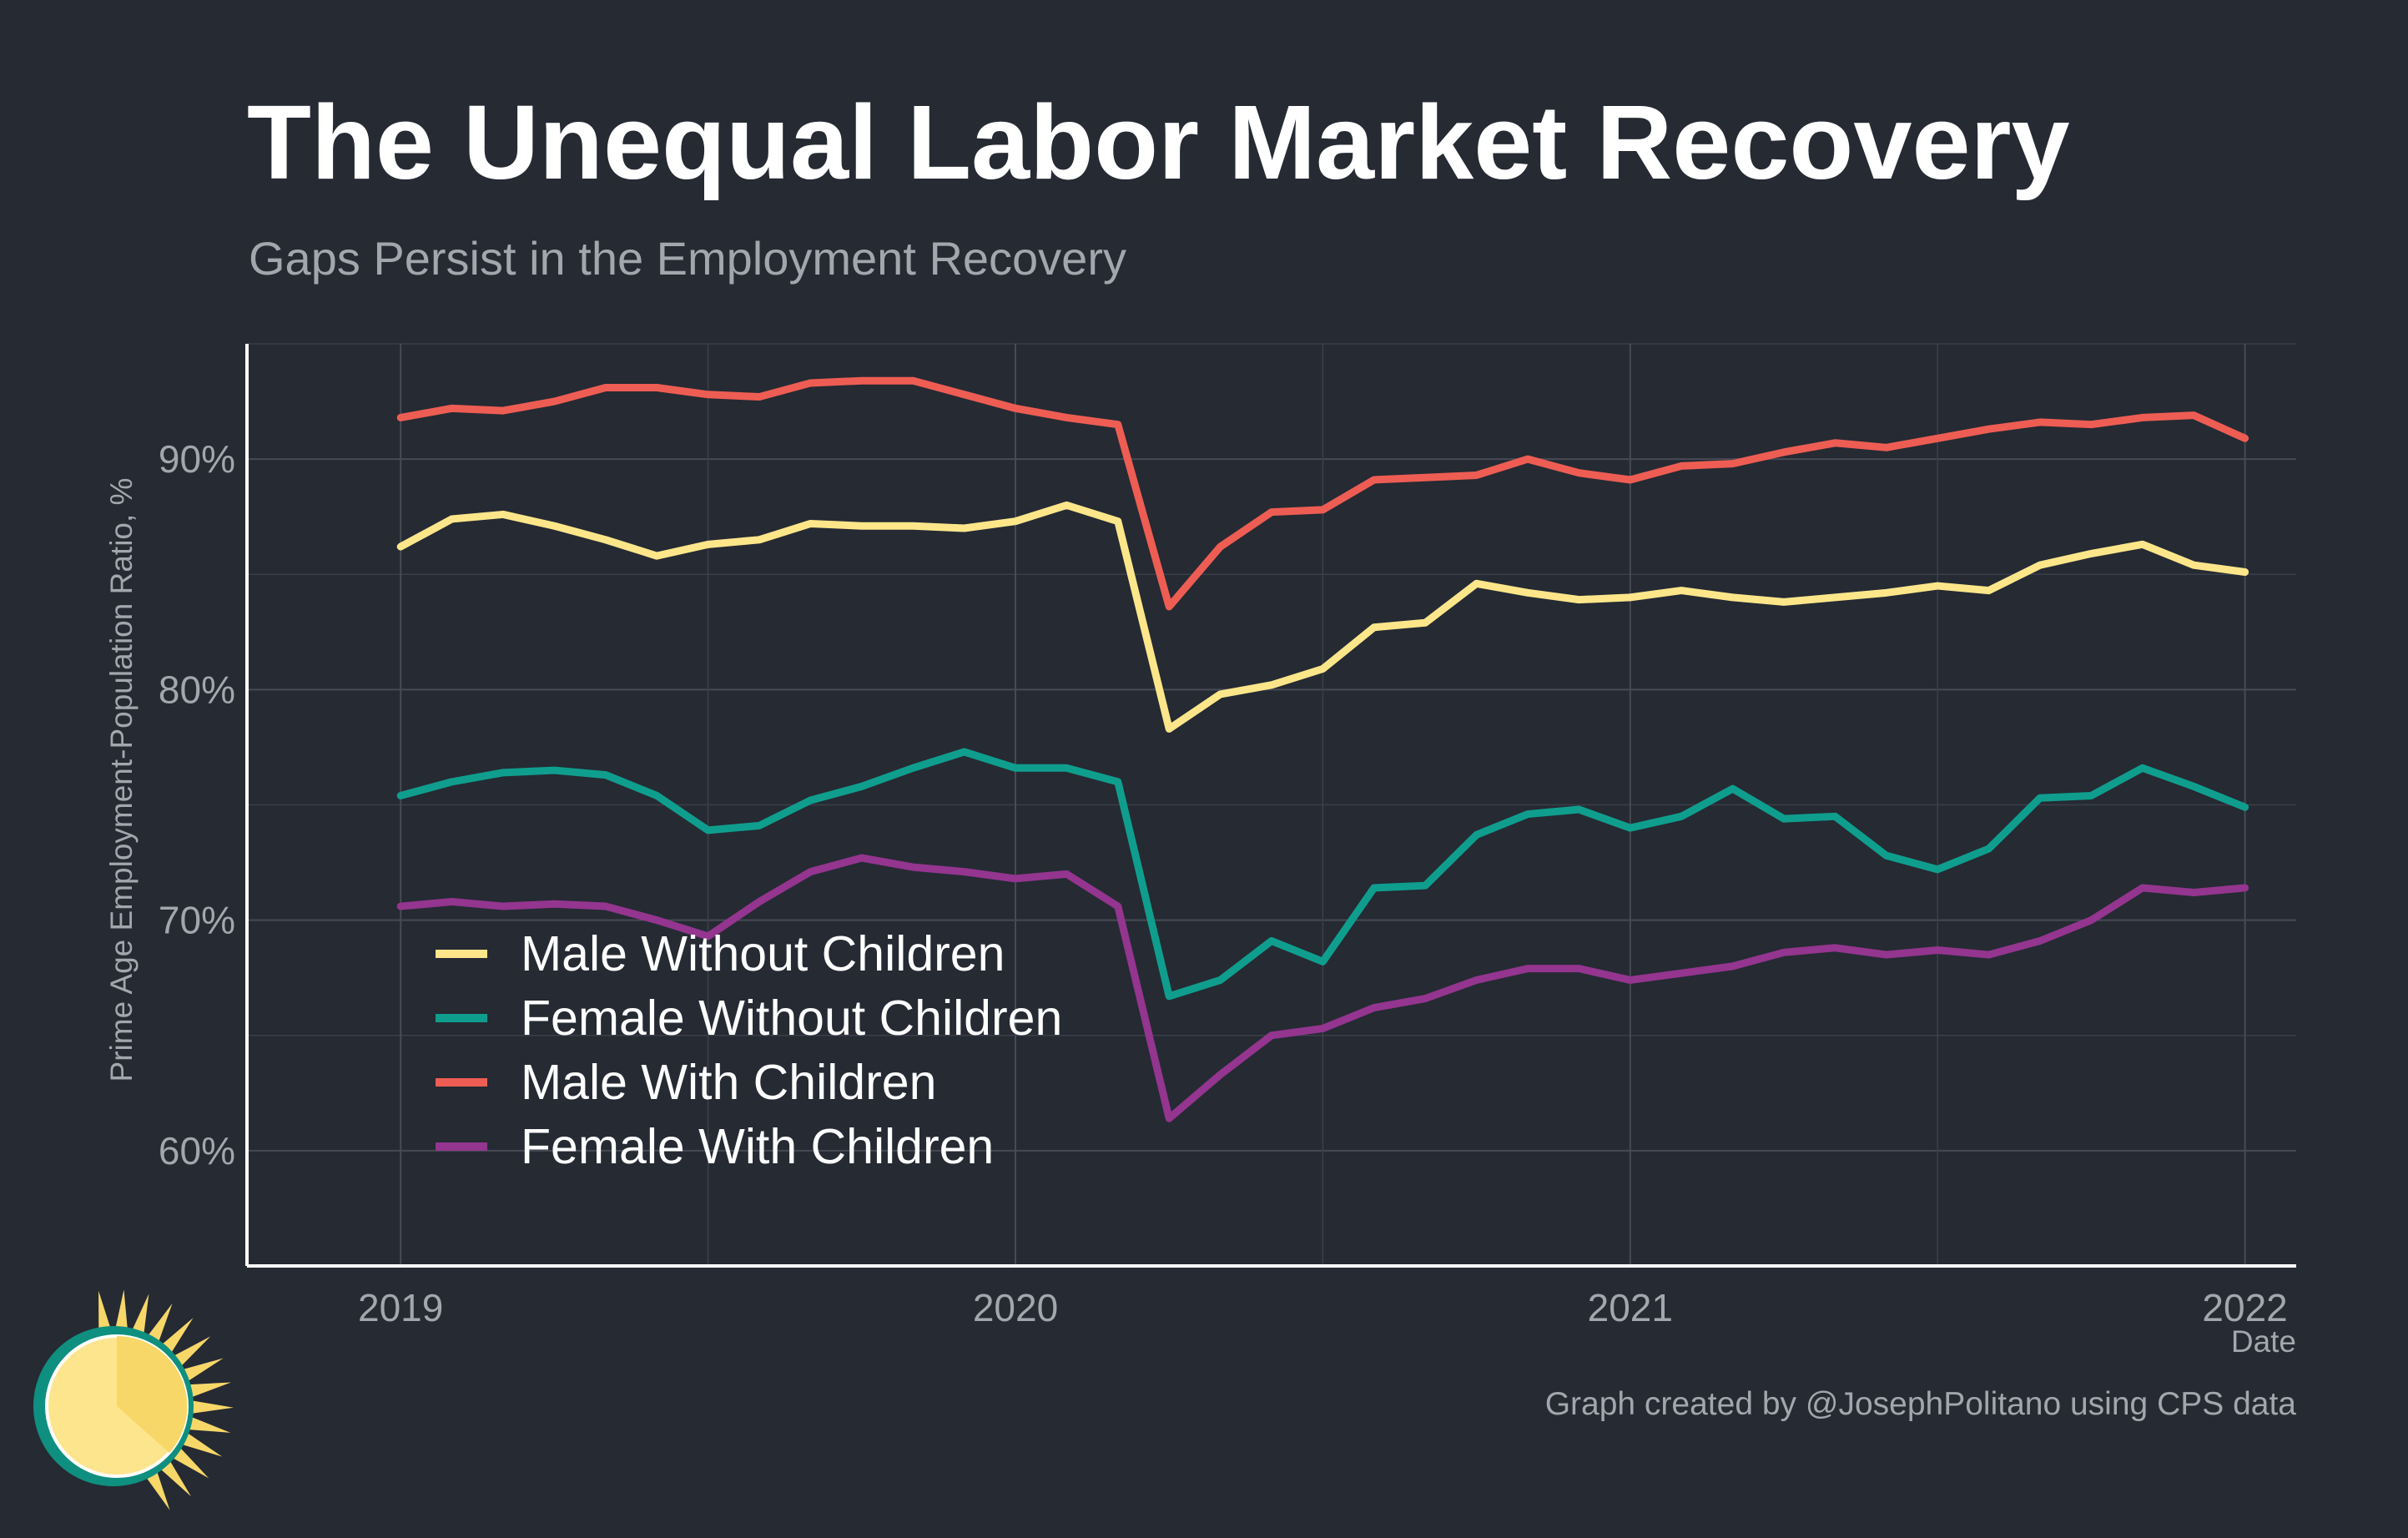 The height and width of the screenshot is (1538, 2408). I want to click on legend-label: Female With Children, so click(757, 1146).